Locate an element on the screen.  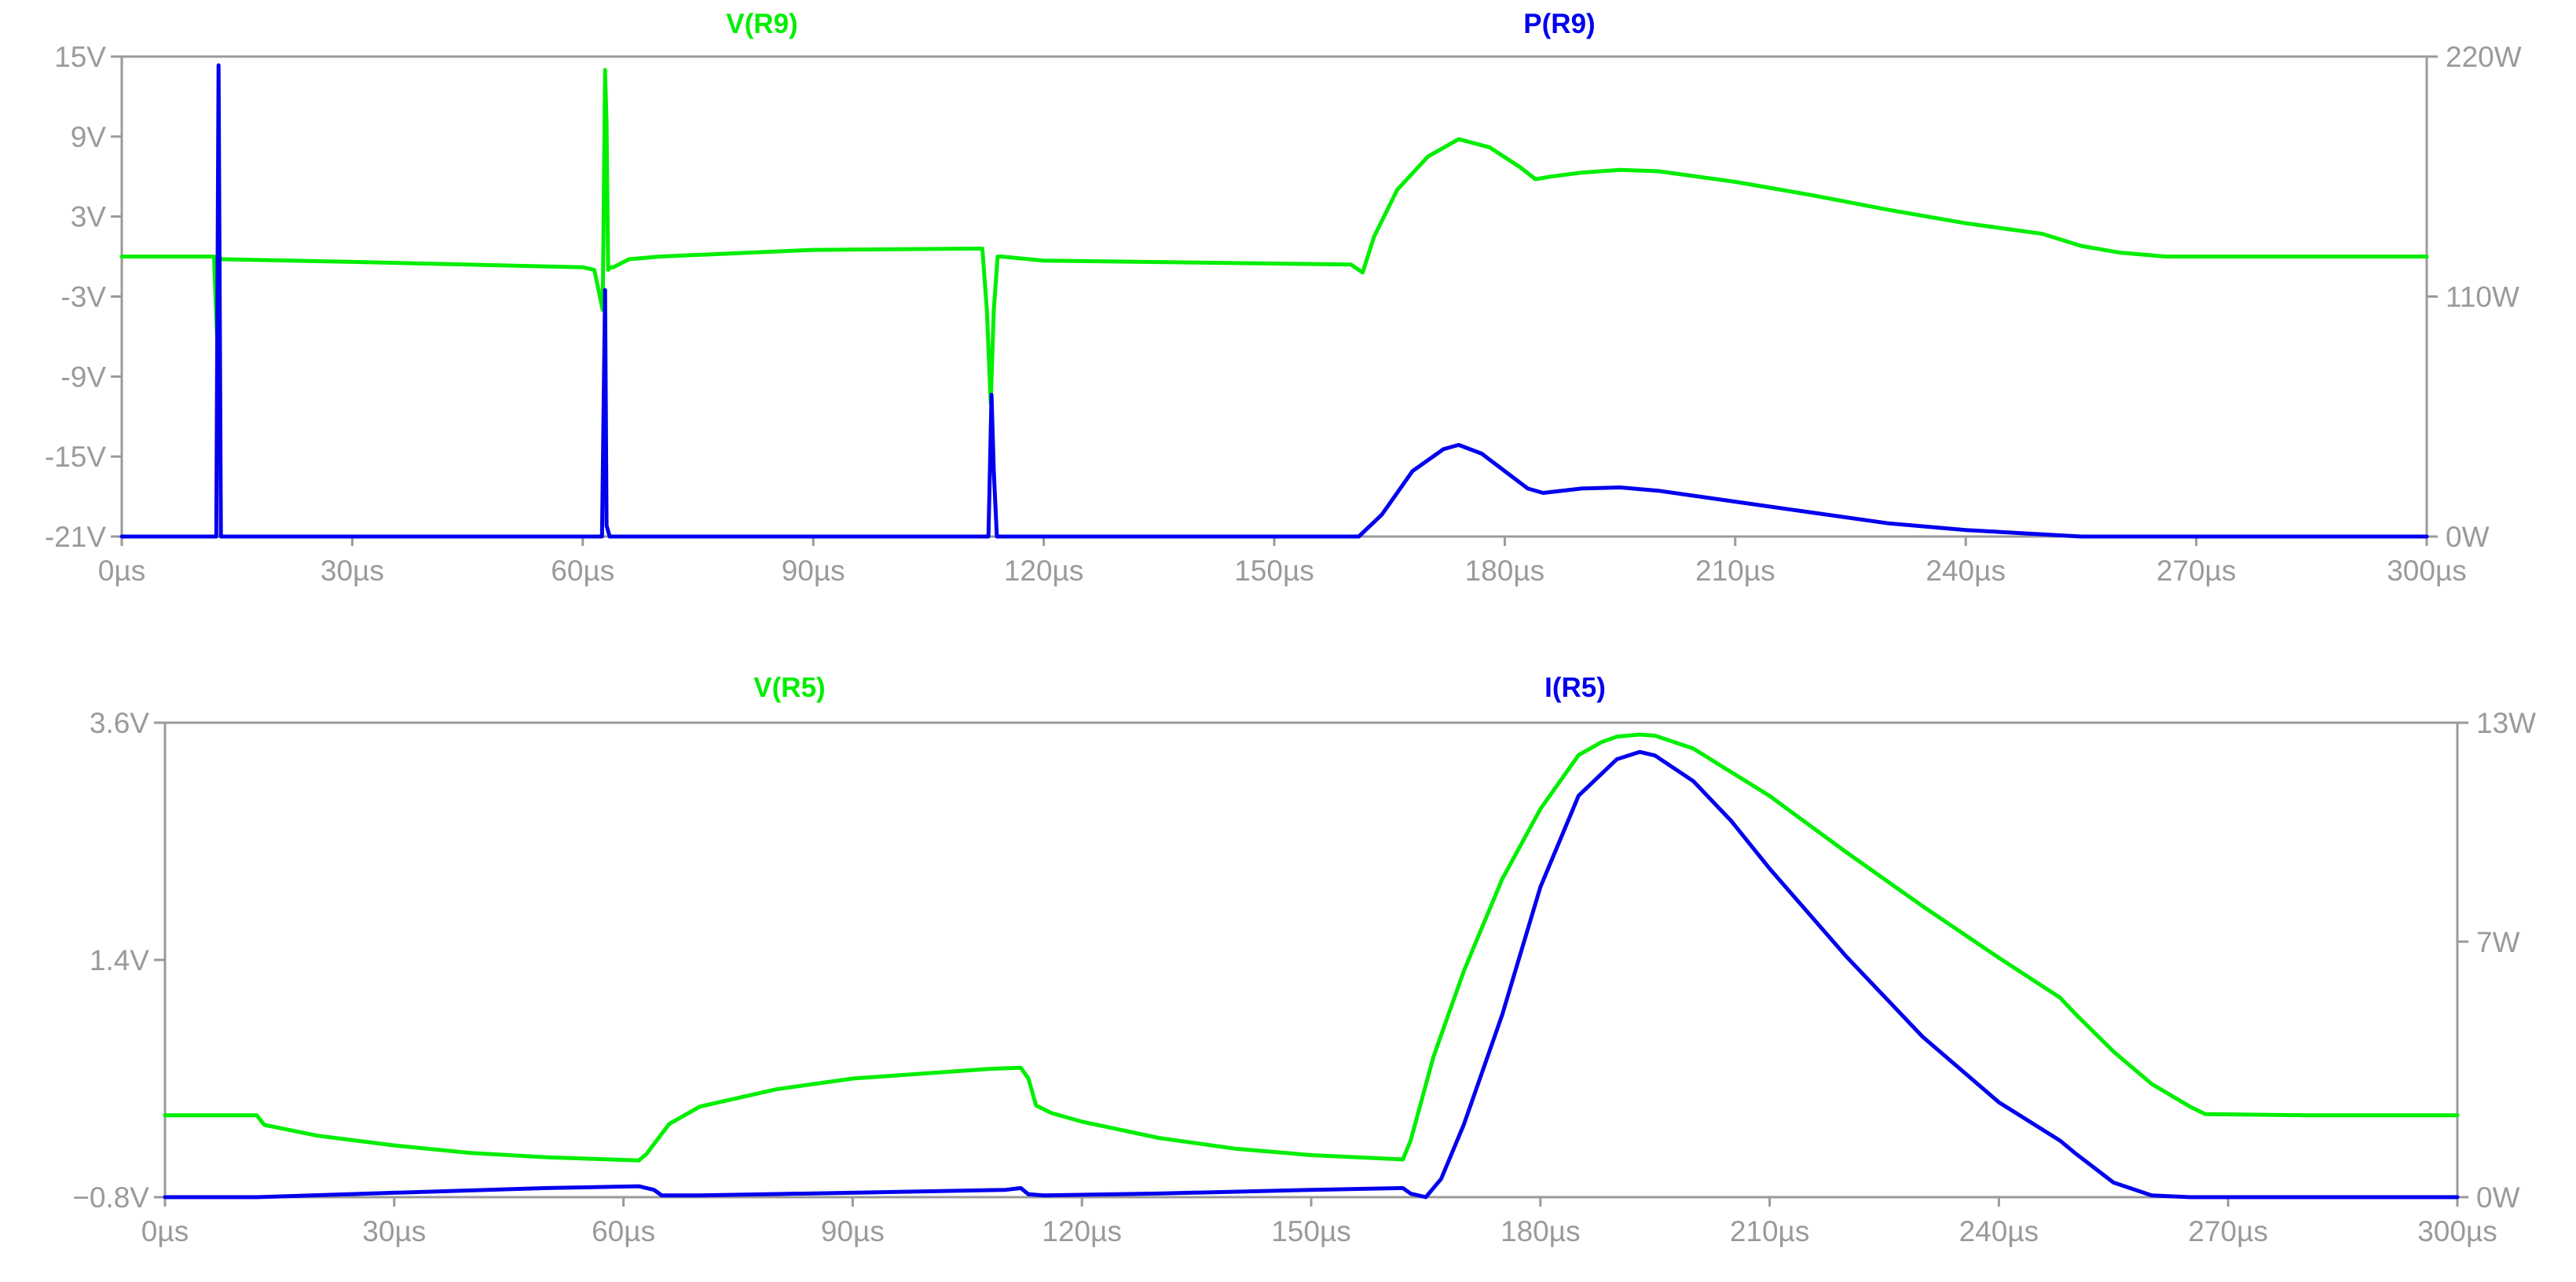
left-y-tick-label: 3V is located at coordinates (89, 217).